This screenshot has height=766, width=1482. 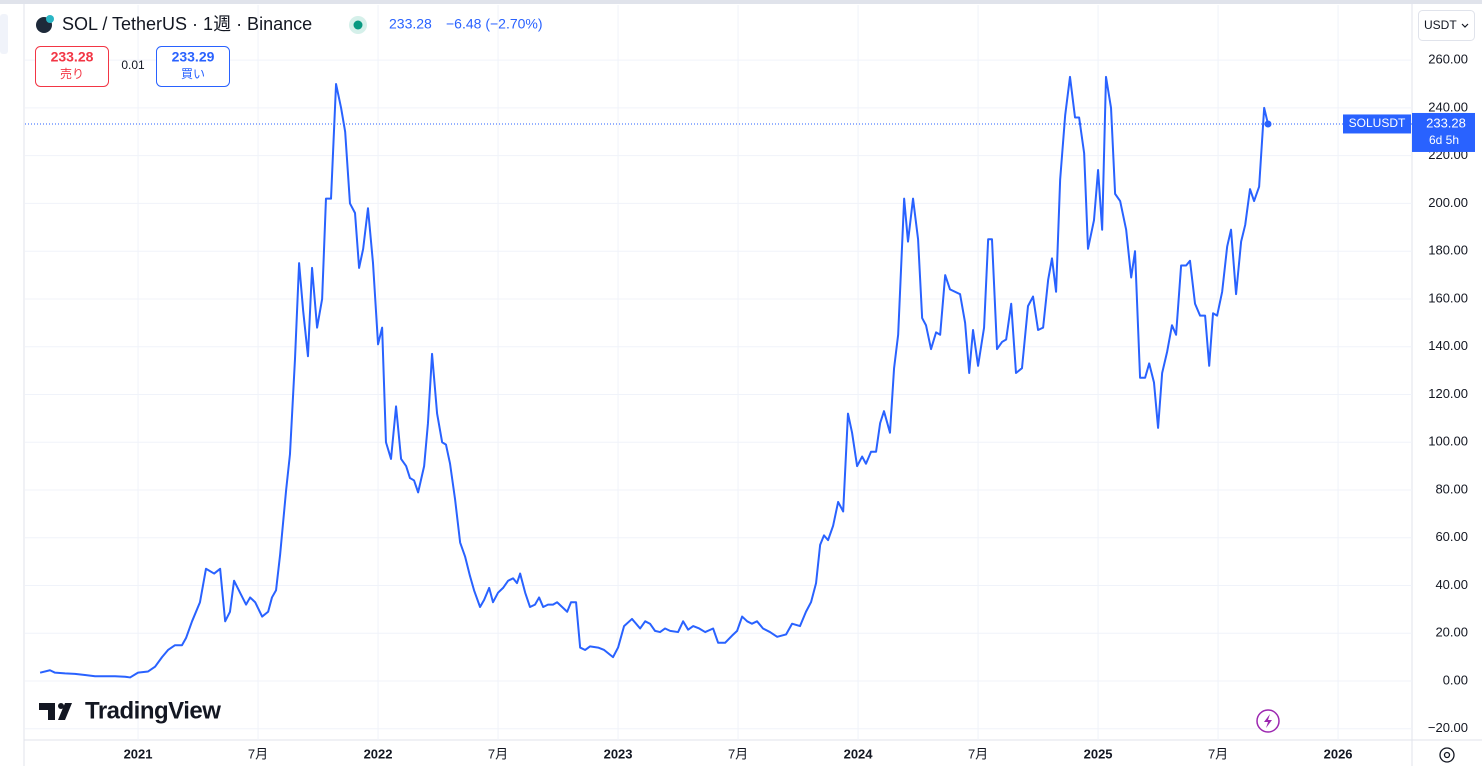 I want to click on y-tick-label: 140.00, so click(x=1448, y=345).